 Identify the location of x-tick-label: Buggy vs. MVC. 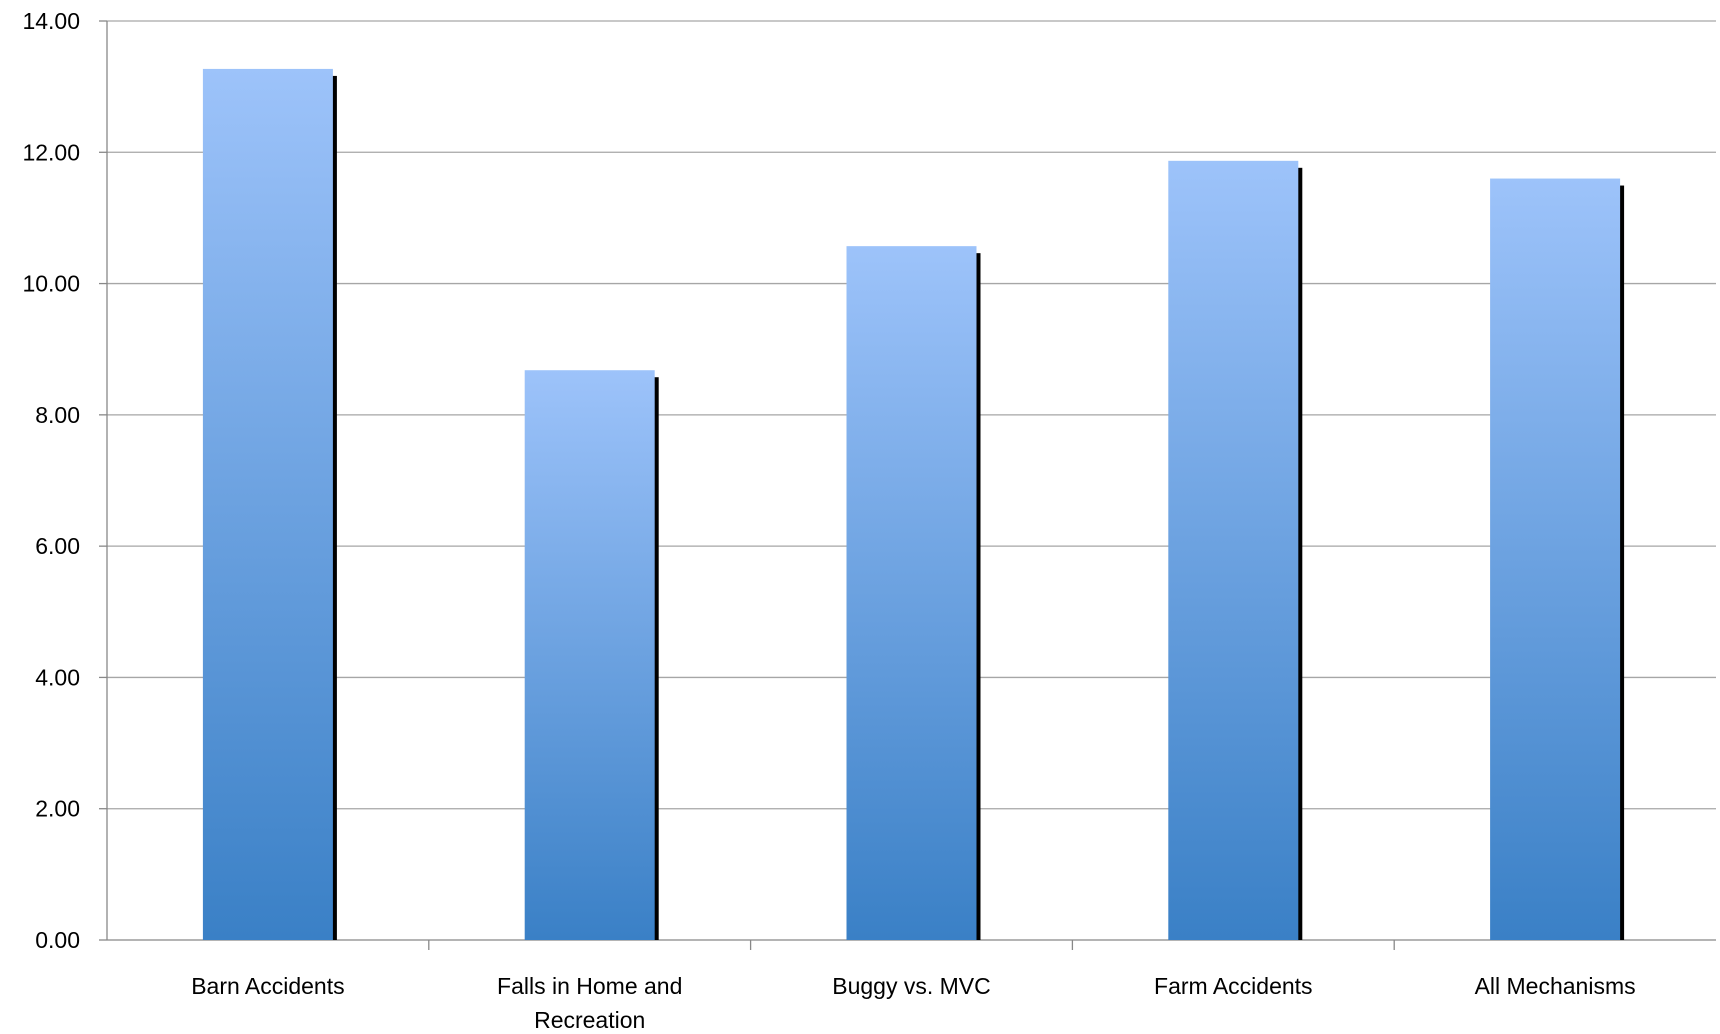
(911, 986).